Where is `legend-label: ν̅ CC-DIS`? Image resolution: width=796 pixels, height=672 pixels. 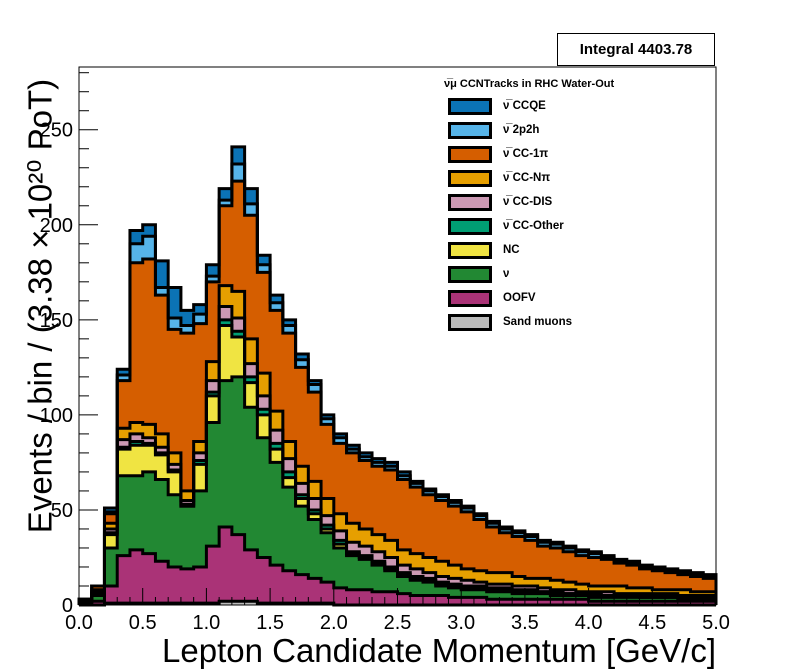 legend-label: ν̅ CC-DIS is located at coordinates (528, 202).